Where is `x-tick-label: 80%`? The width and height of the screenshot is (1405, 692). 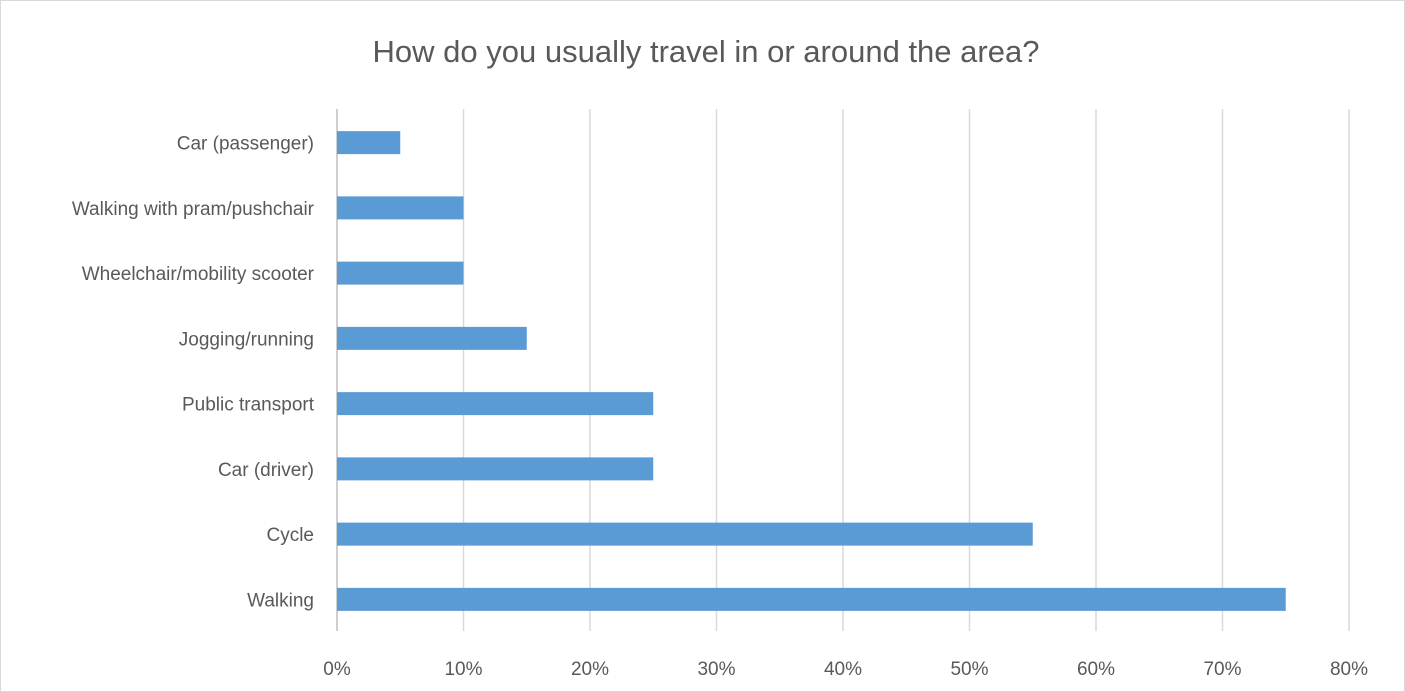 x-tick-label: 80% is located at coordinates (1349, 669).